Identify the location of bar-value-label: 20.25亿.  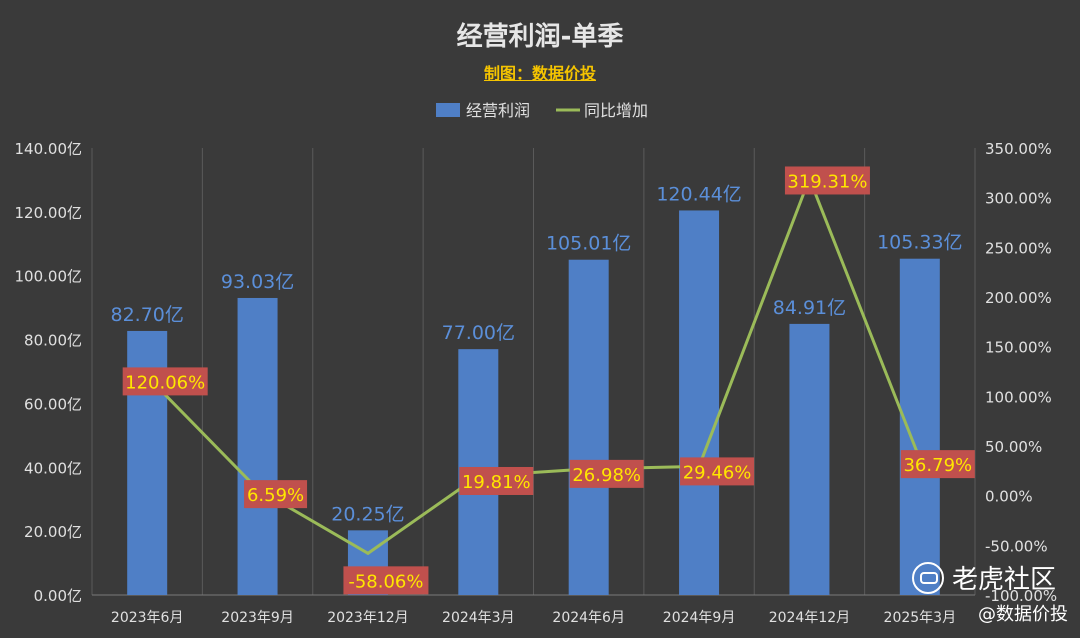
(367, 514).